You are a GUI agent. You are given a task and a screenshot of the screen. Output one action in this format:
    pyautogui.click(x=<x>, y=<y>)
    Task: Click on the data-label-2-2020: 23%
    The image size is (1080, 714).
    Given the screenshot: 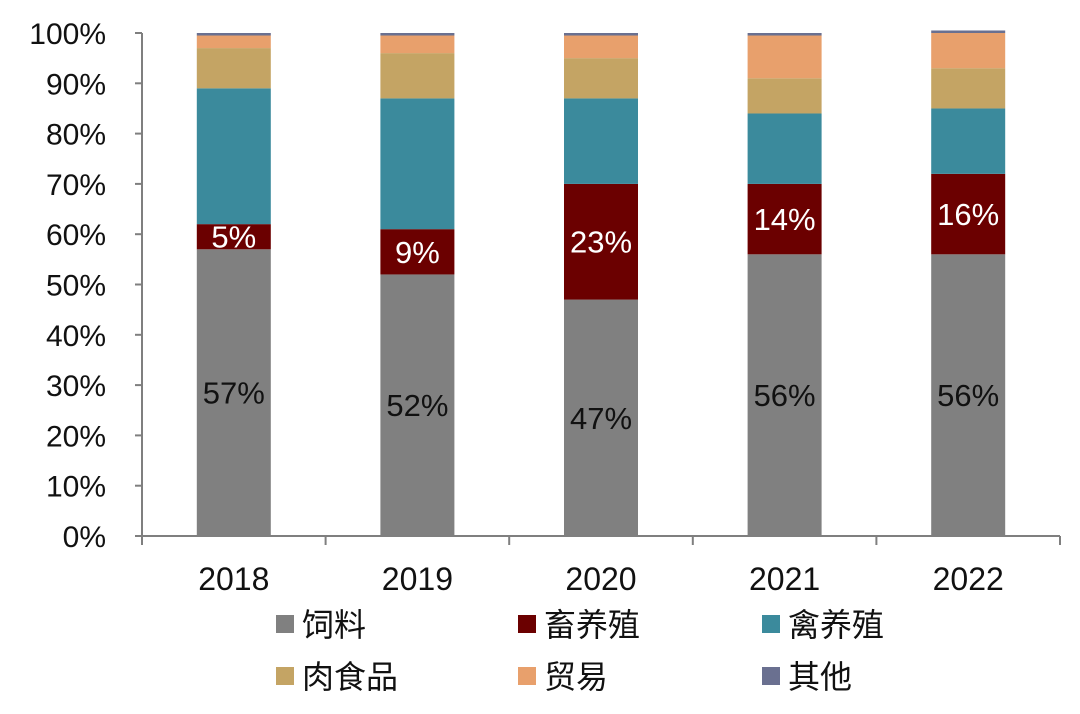 What is the action you would take?
    pyautogui.click(x=601, y=242)
    